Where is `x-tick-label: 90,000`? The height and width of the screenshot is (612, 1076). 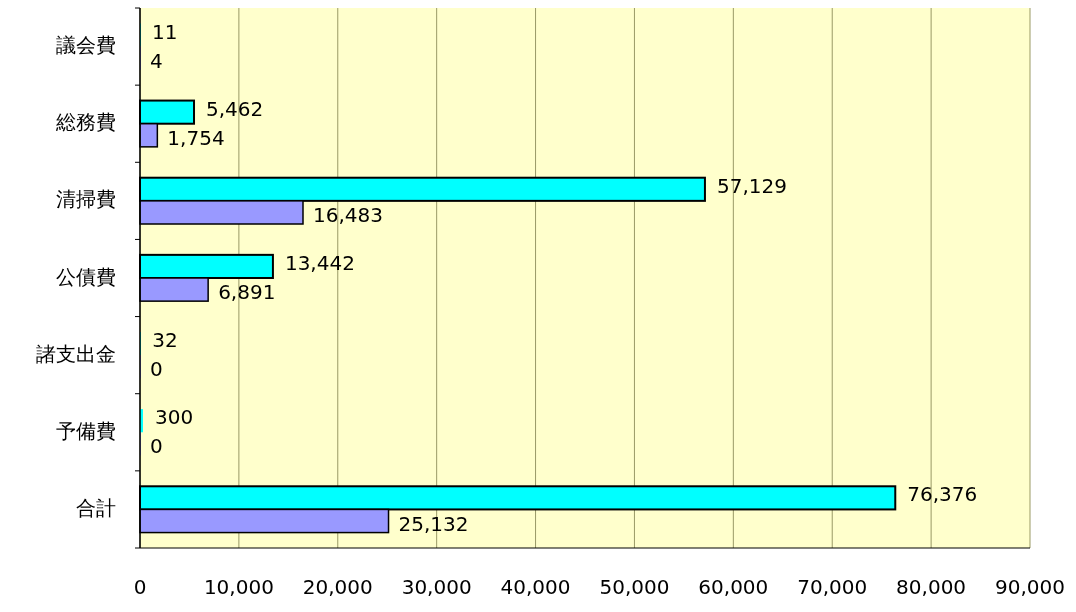 x-tick-label: 90,000 is located at coordinates (1030, 587).